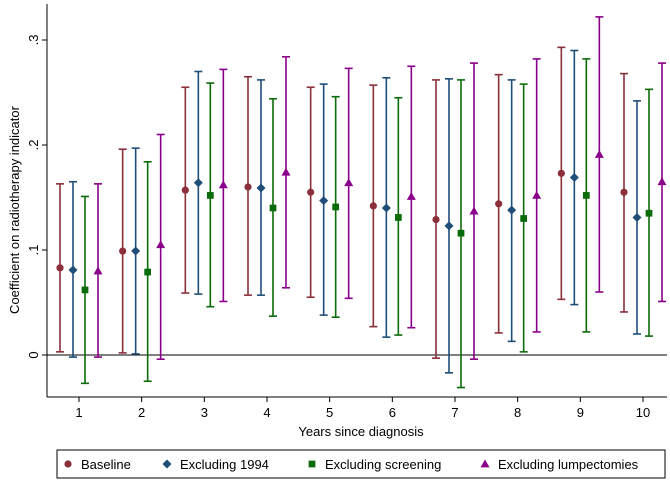  I want to click on legend-label: Baseline, so click(106, 464).